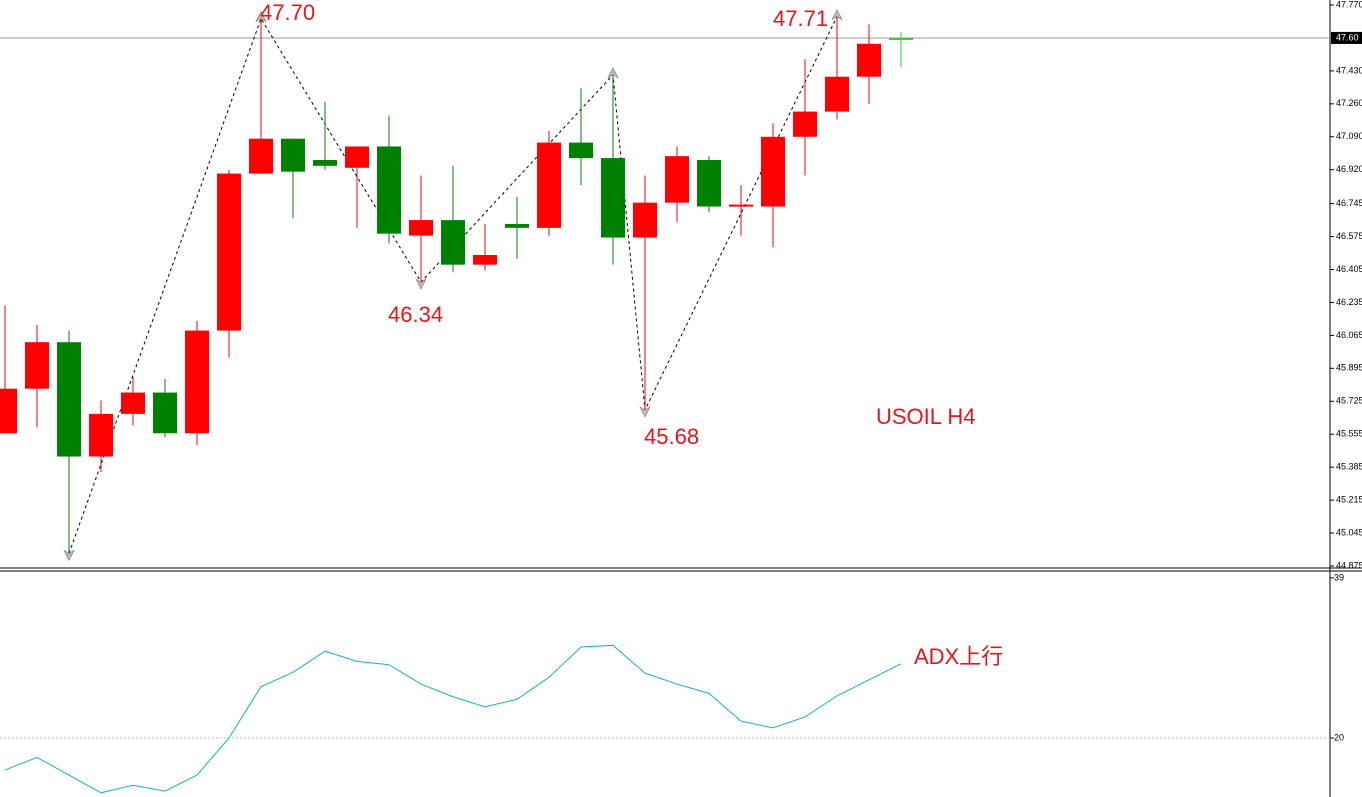  I want to click on annotation: USOIL H4, so click(925, 416).